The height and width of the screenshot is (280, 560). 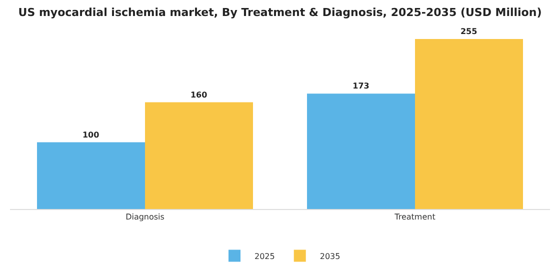 What do you see at coordinates (145, 217) in the screenshot?
I see `x-tick-label: Diagnosis` at bounding box center [145, 217].